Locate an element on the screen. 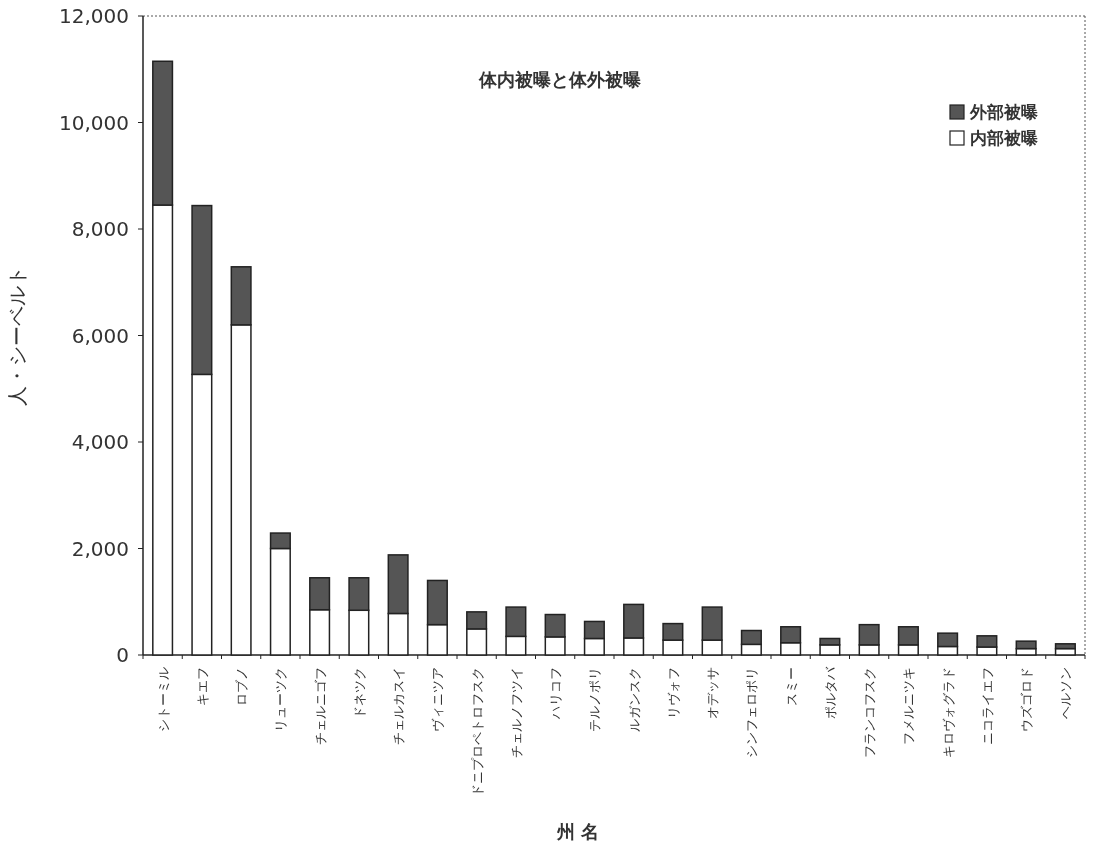 The height and width of the screenshot is (851, 1095). y-tick-label: 4,000 is located at coordinates (100, 442).